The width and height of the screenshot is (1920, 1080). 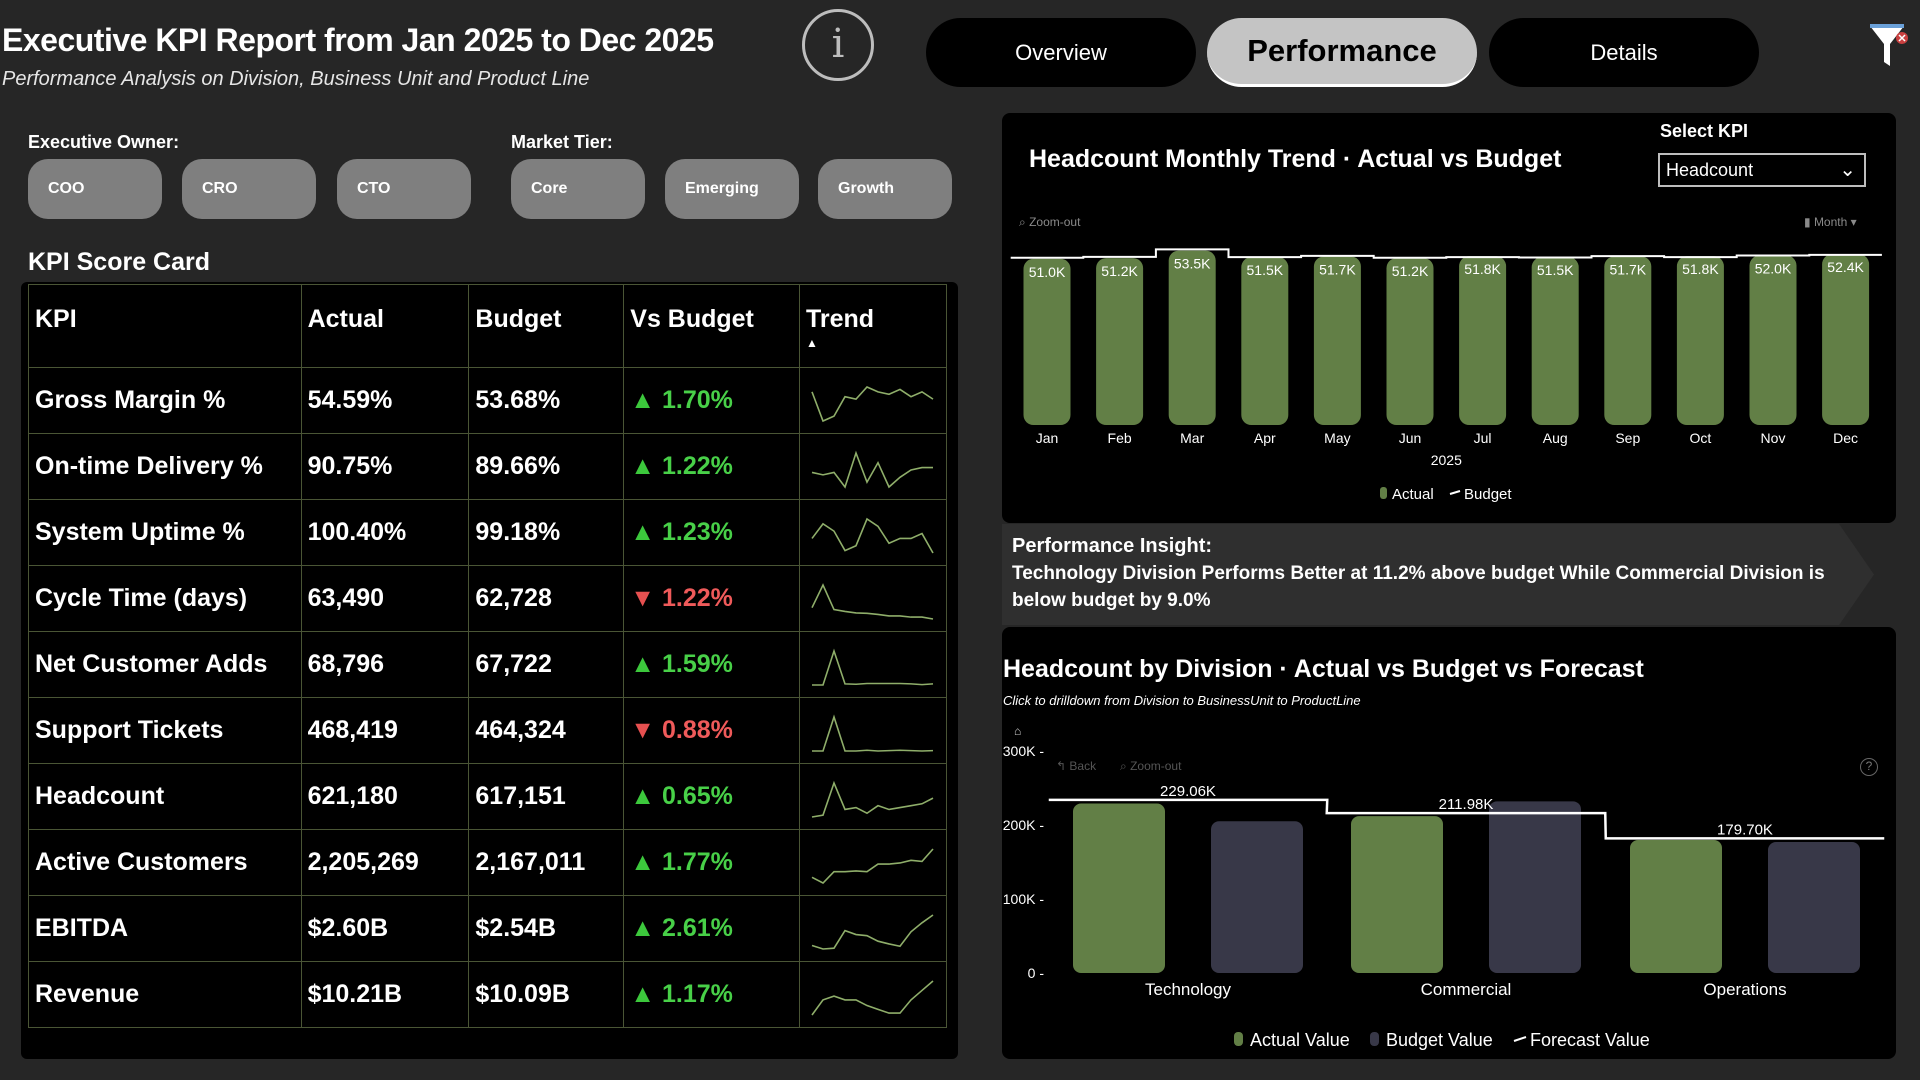 What do you see at coordinates (1410, 341) in the screenshot?
I see `bar-actual-jun` at bounding box center [1410, 341].